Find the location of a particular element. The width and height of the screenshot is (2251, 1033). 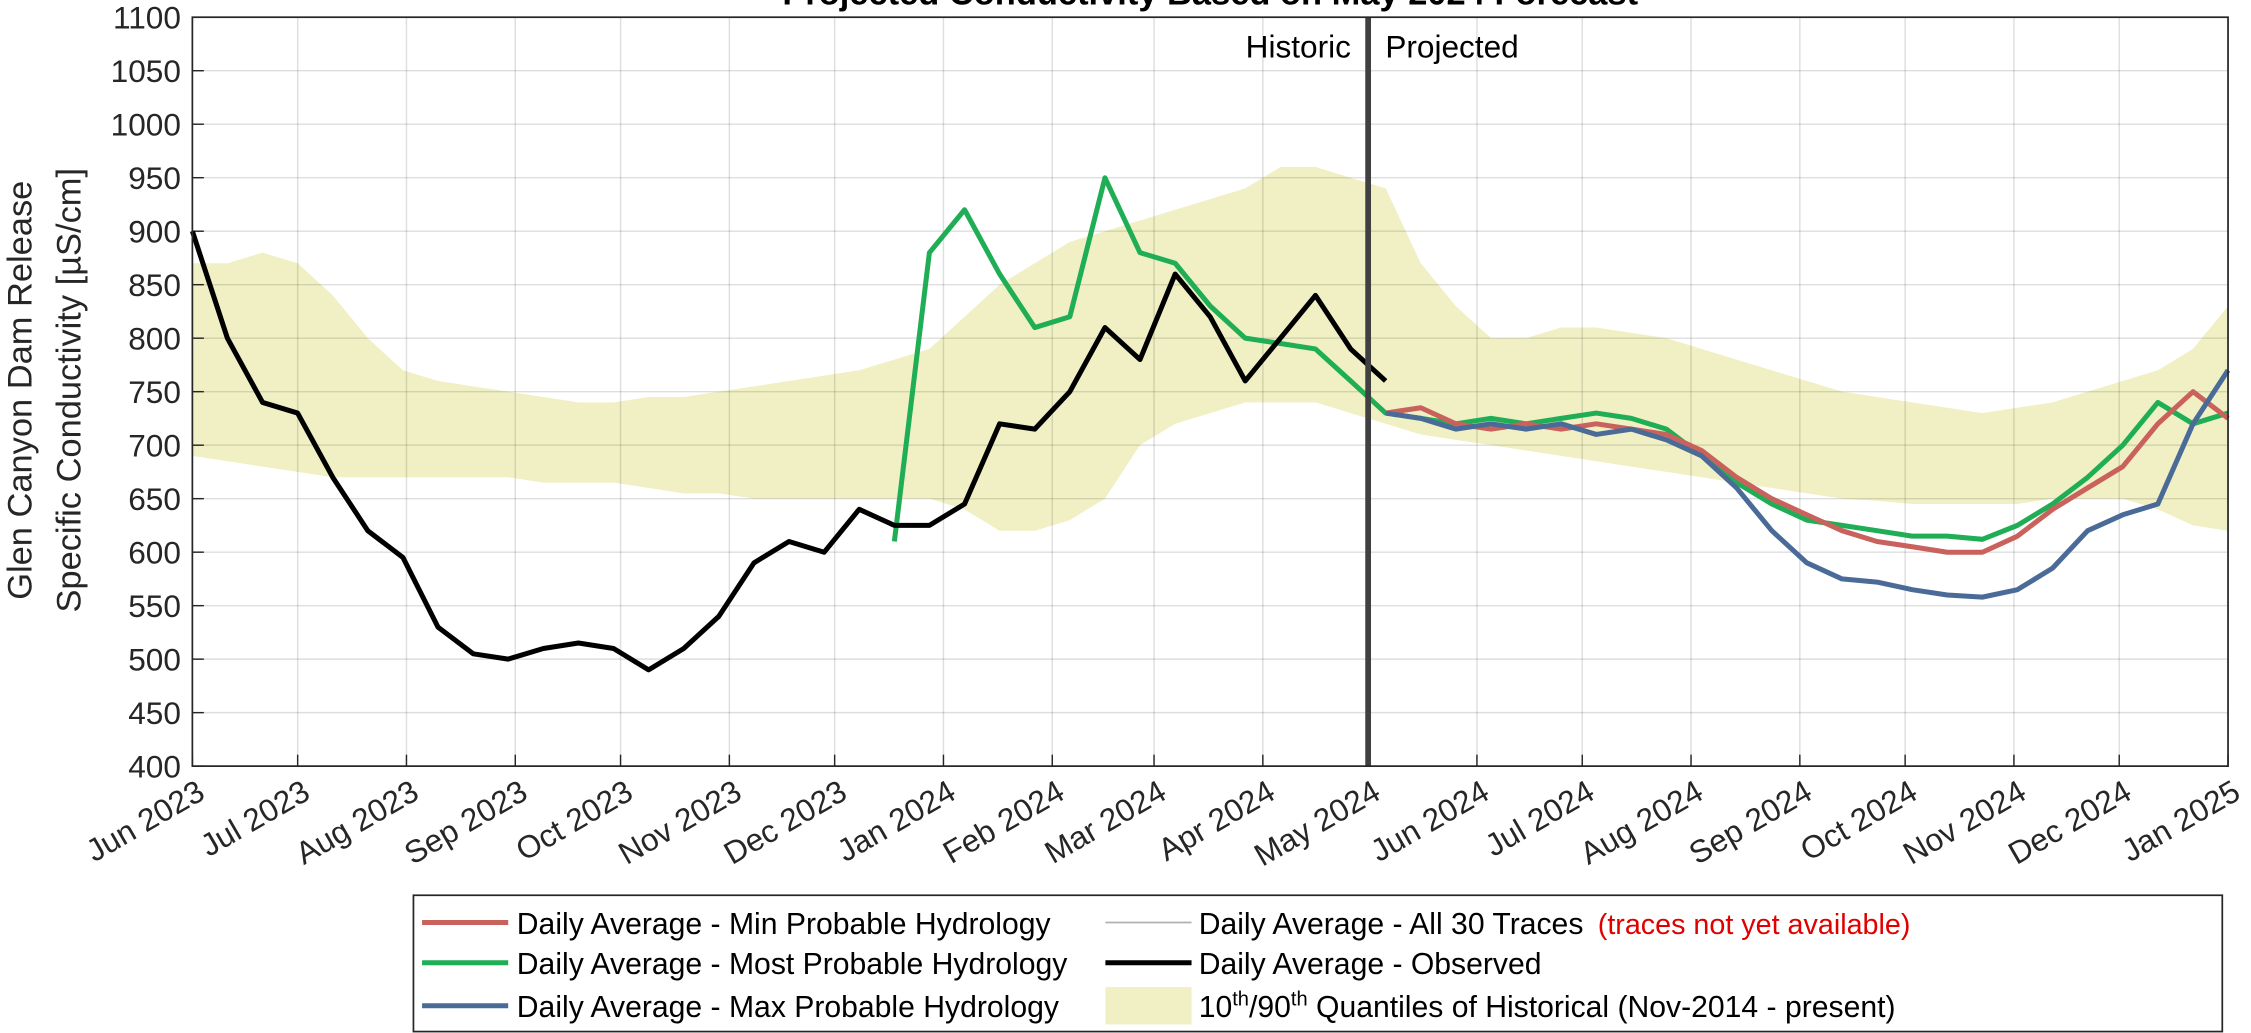

legend-label: Daily Average - Min Probable Hydrology is located at coordinates (784, 924).